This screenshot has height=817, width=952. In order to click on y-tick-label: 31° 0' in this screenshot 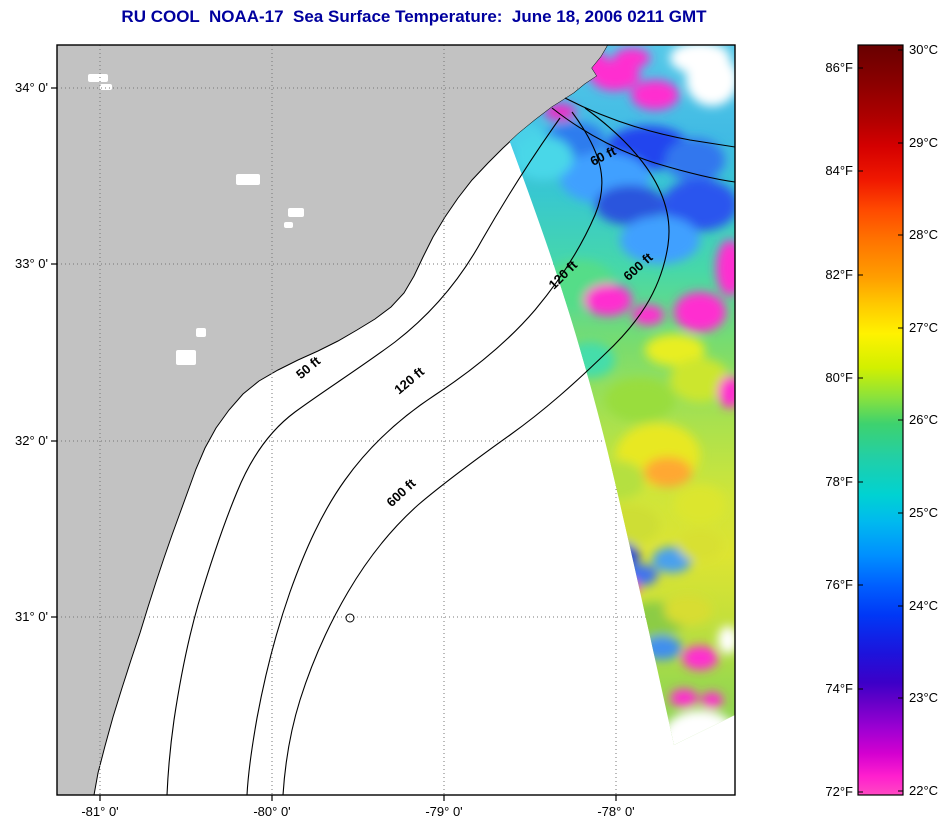, I will do `click(31, 616)`.